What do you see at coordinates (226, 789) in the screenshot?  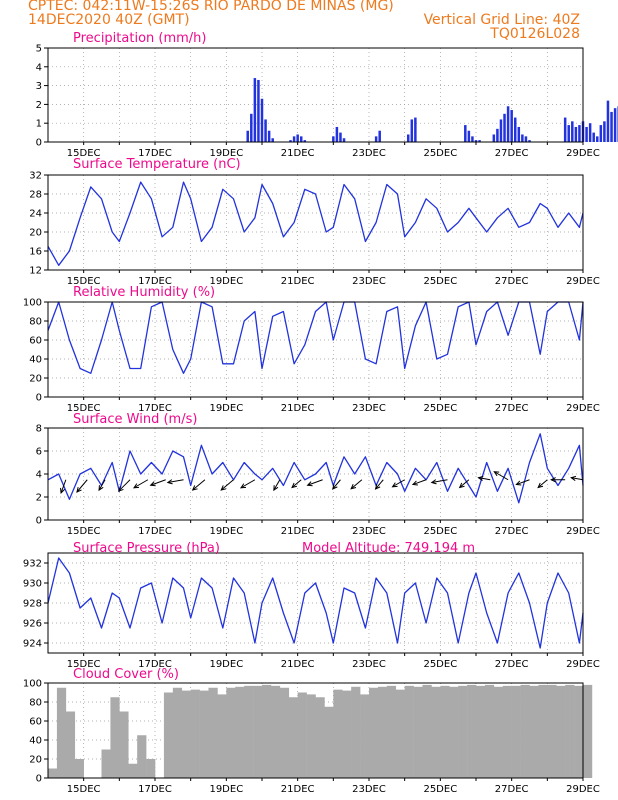 I see `x-tick-label: 19DEC` at bounding box center [226, 789].